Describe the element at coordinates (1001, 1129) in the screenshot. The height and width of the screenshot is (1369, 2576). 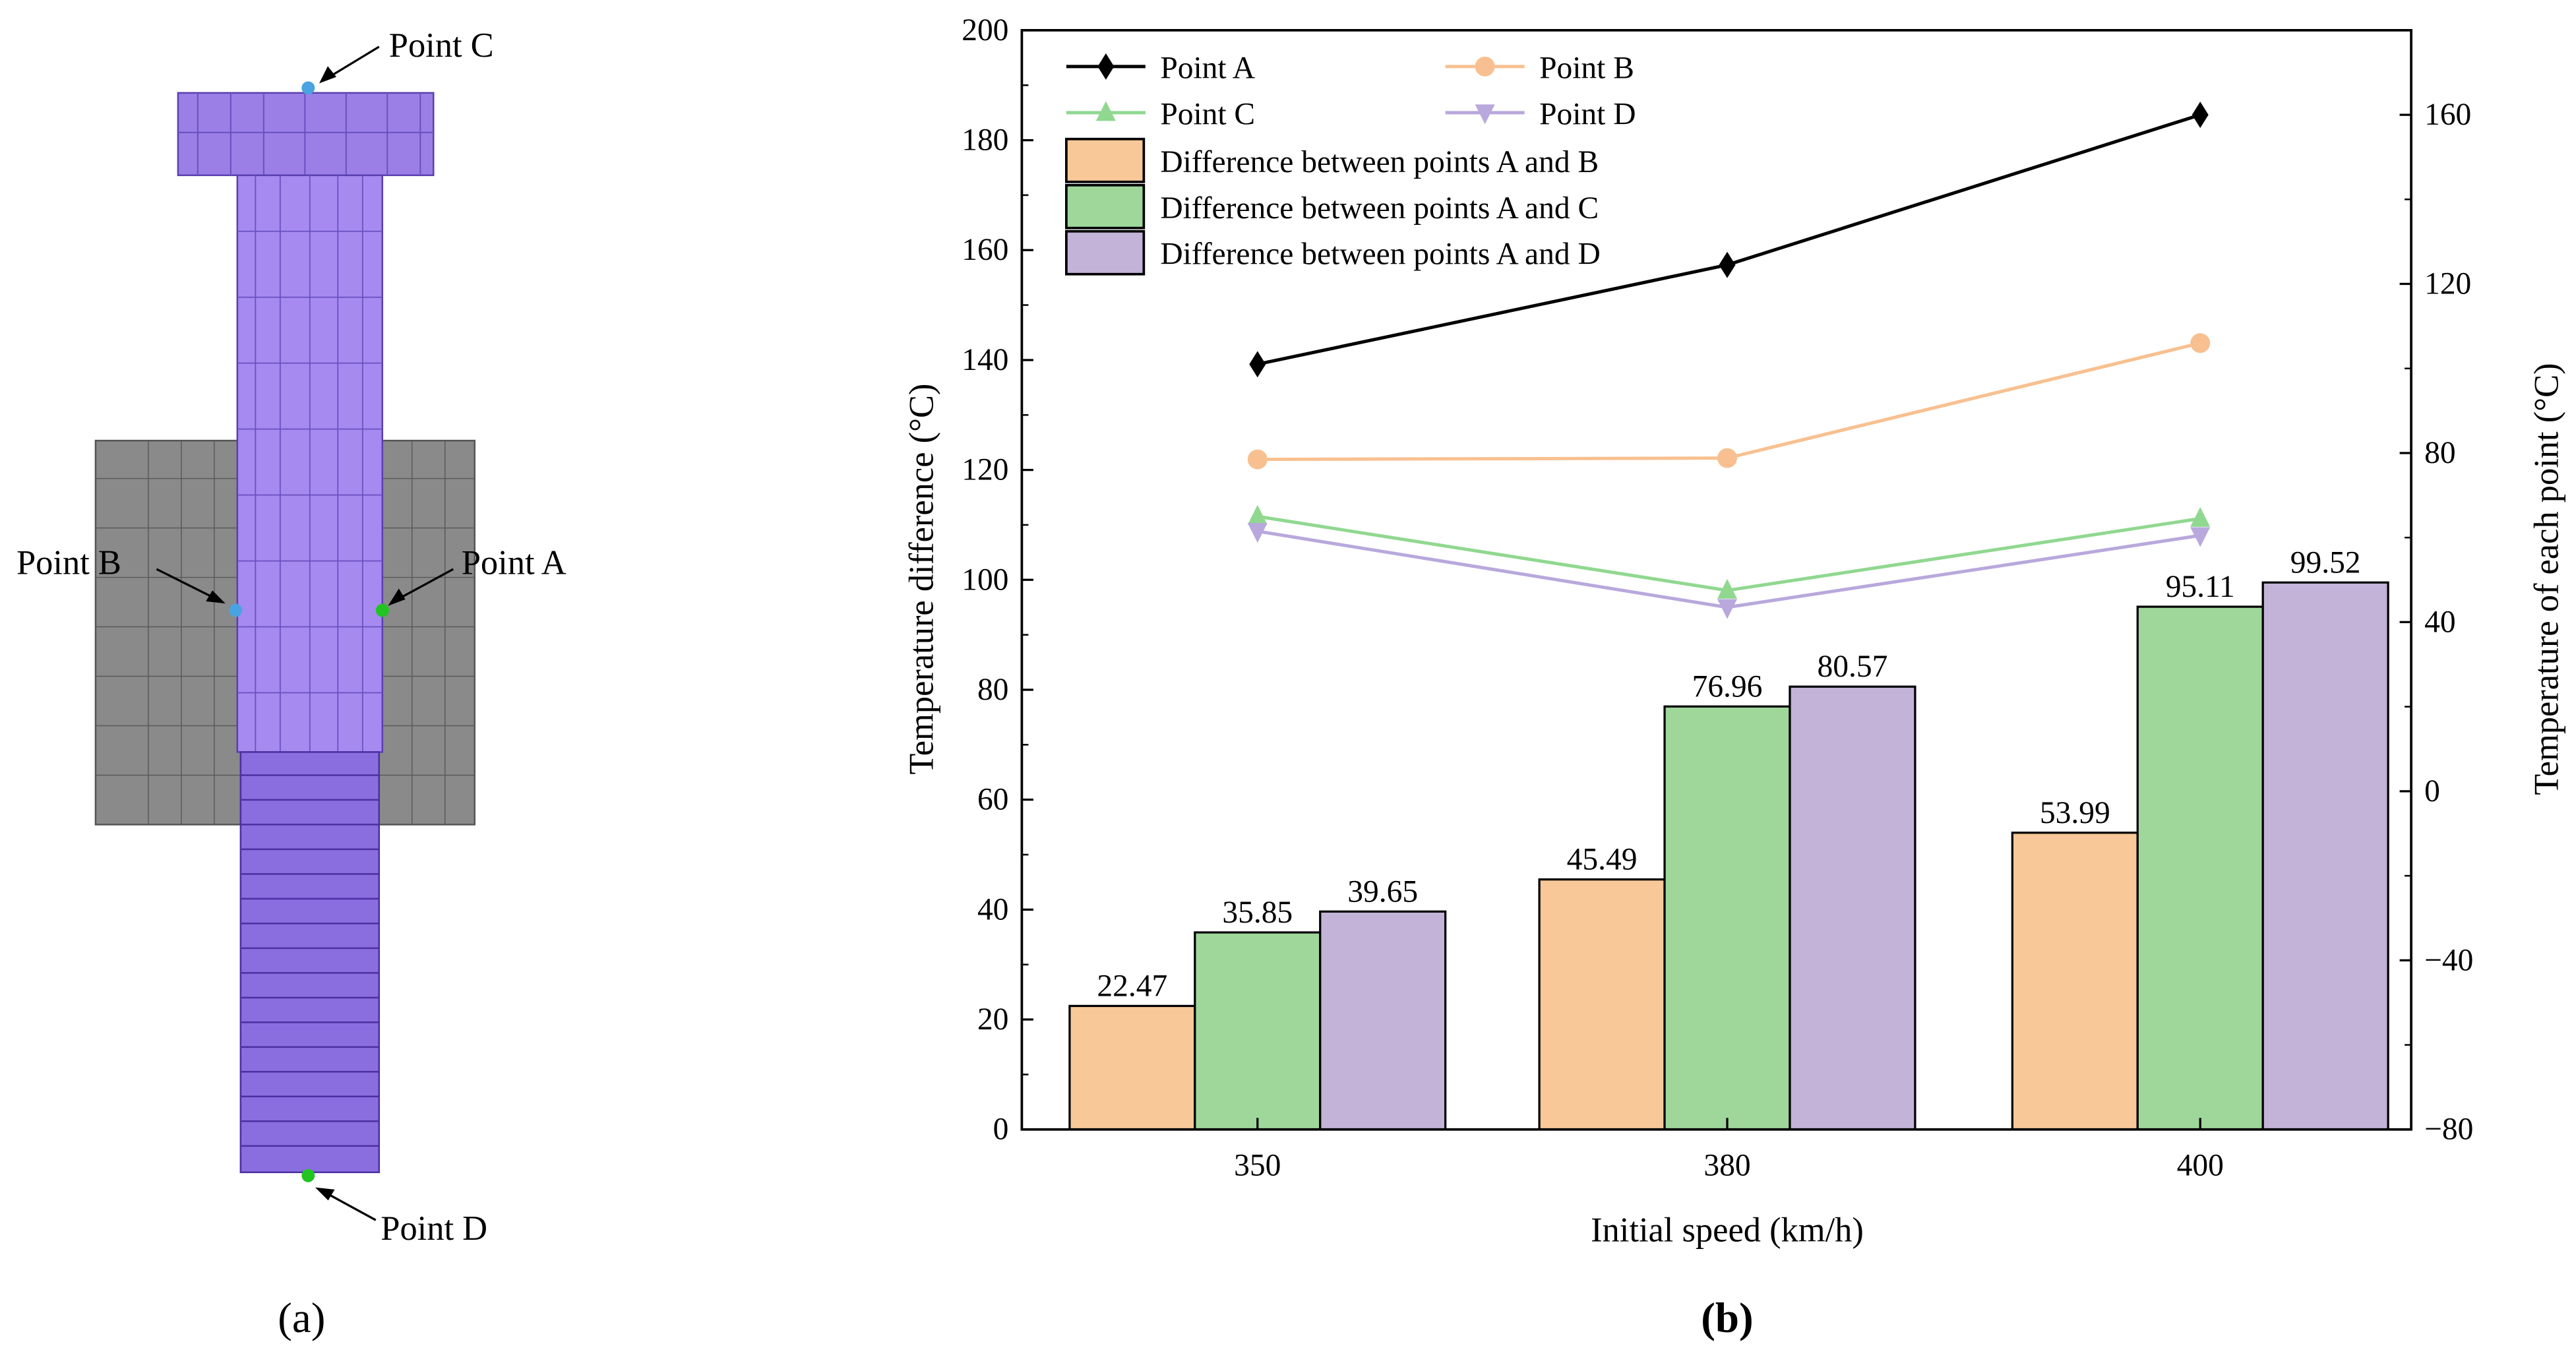
I see `y-tick-label: 0` at that location.